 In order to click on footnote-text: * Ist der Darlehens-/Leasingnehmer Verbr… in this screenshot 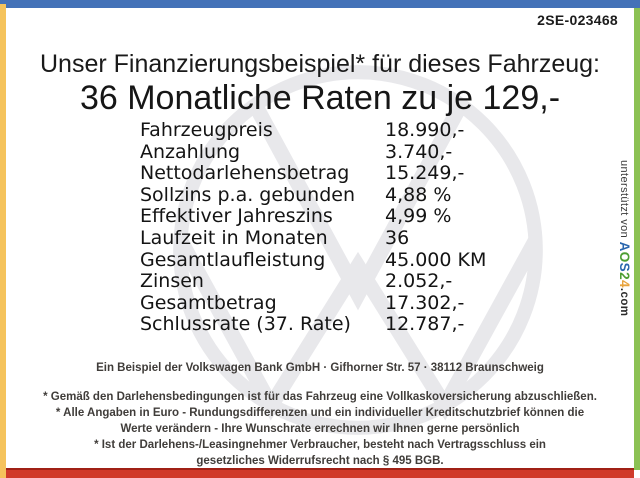, I will do `click(320, 453)`.